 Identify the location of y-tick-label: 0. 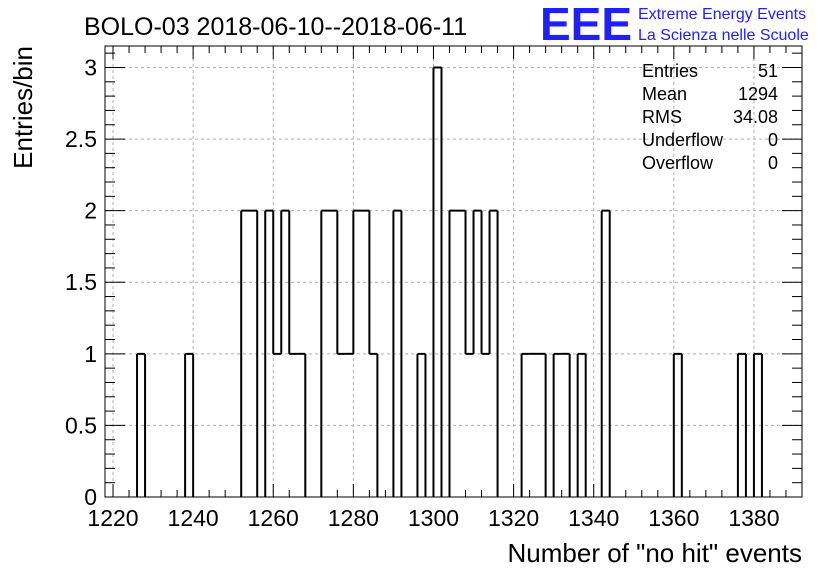
(90, 497).